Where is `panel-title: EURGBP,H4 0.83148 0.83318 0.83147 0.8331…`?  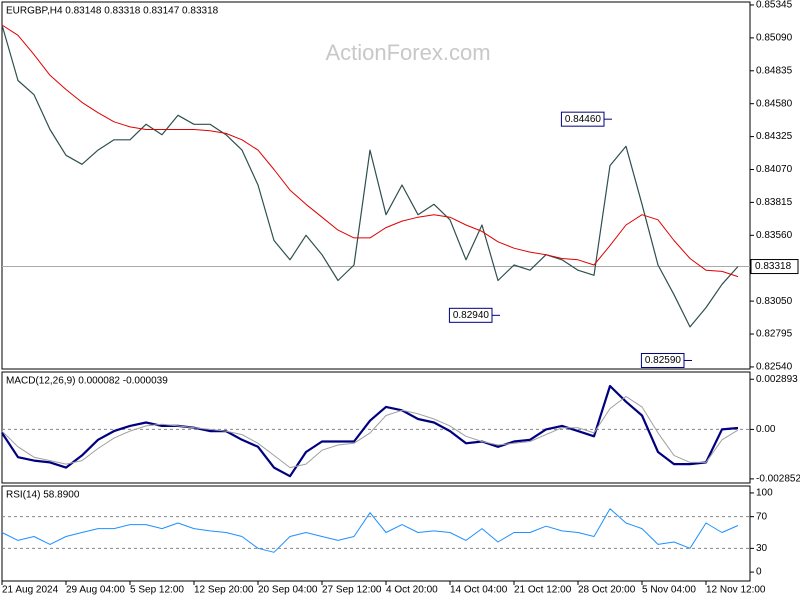
panel-title: EURGBP,H4 0.83148 0.83318 0.83147 0.8331… is located at coordinates (112, 11).